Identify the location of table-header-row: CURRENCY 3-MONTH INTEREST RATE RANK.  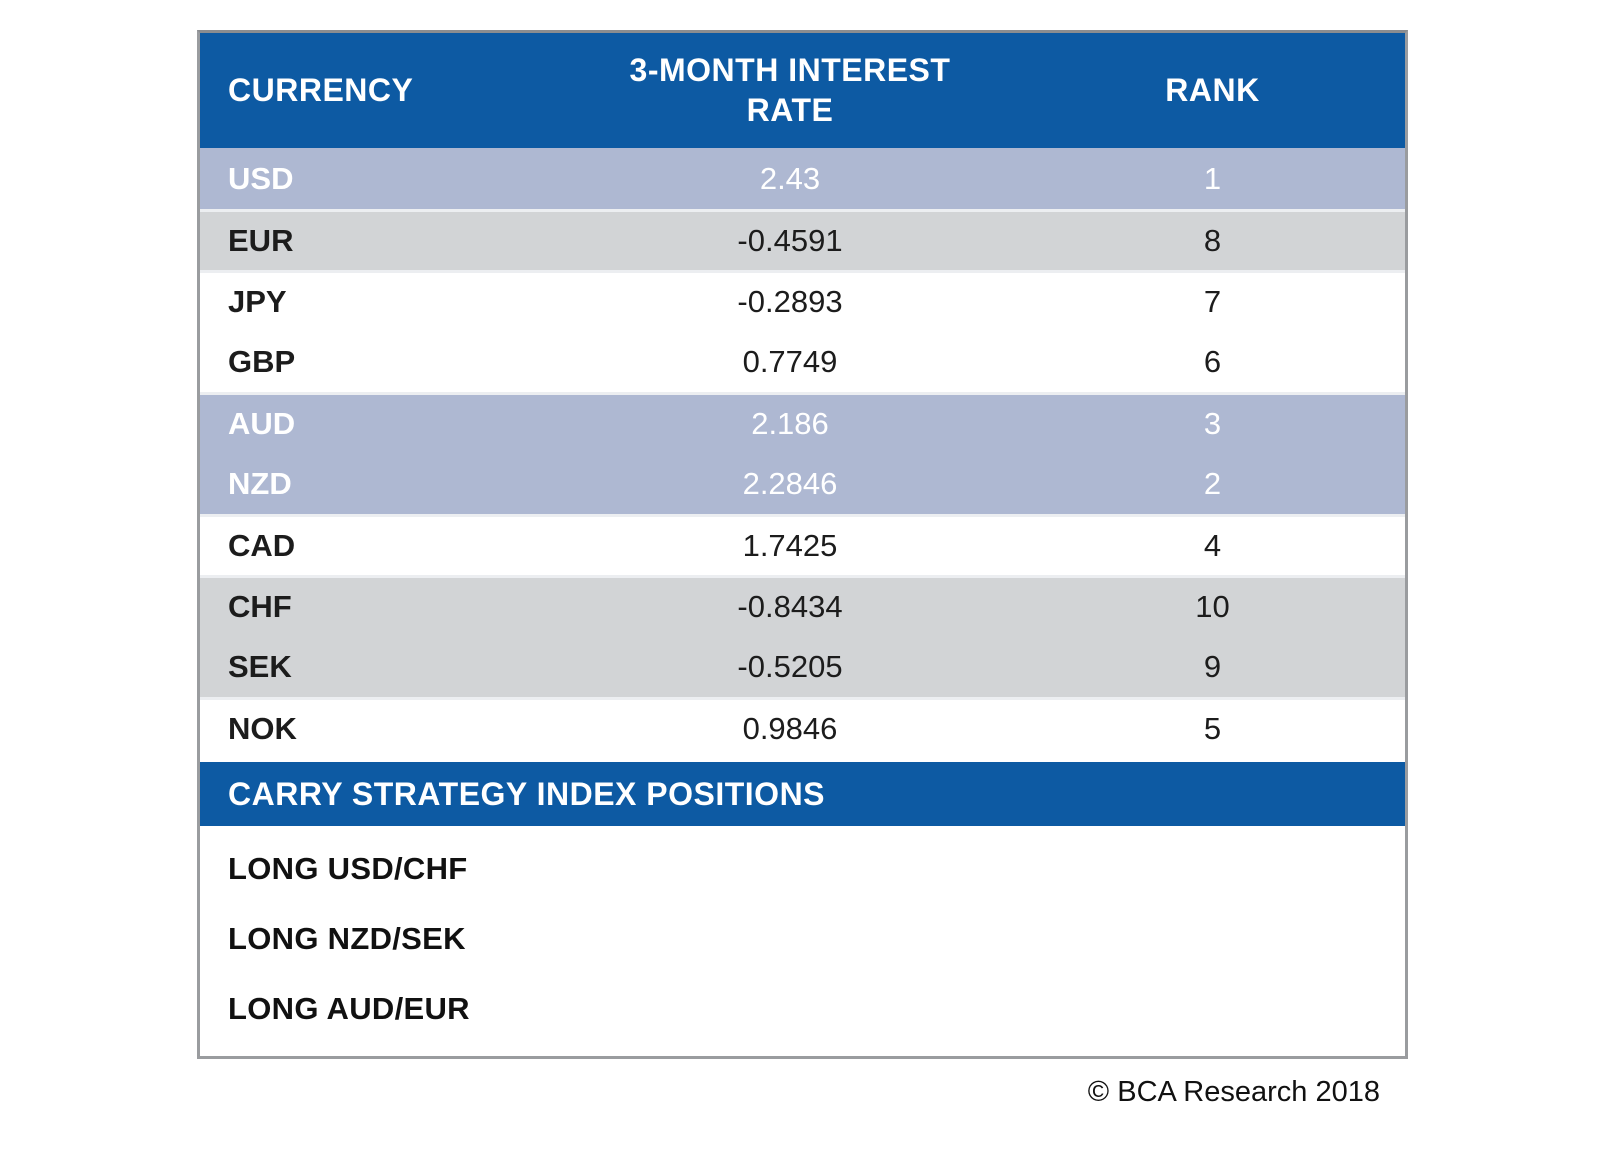
(802, 90).